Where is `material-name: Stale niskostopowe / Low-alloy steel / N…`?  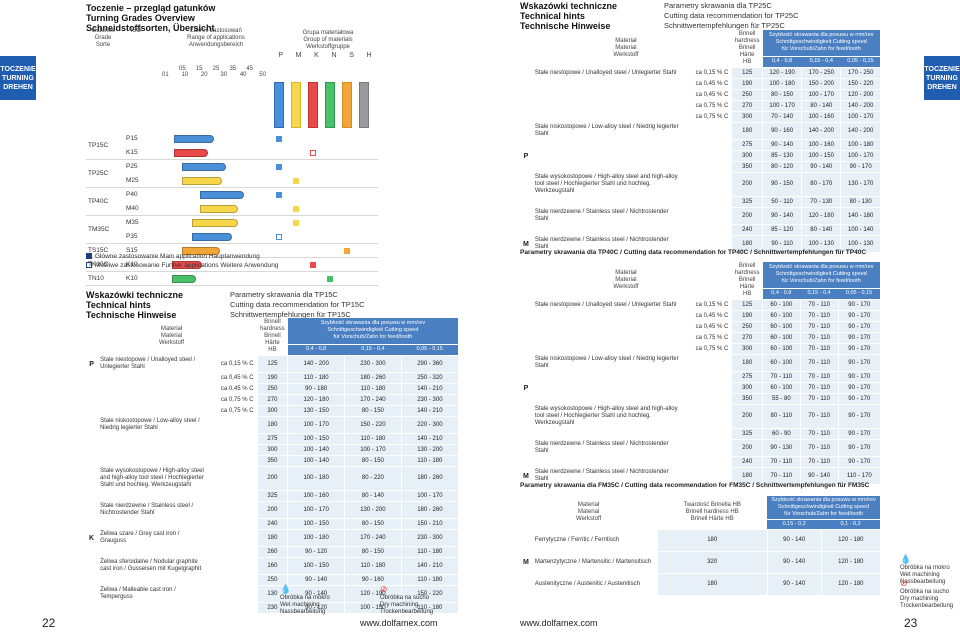 material-name: Stale niskostopowe / Low-alloy steel / N… is located at coordinates (152, 425).